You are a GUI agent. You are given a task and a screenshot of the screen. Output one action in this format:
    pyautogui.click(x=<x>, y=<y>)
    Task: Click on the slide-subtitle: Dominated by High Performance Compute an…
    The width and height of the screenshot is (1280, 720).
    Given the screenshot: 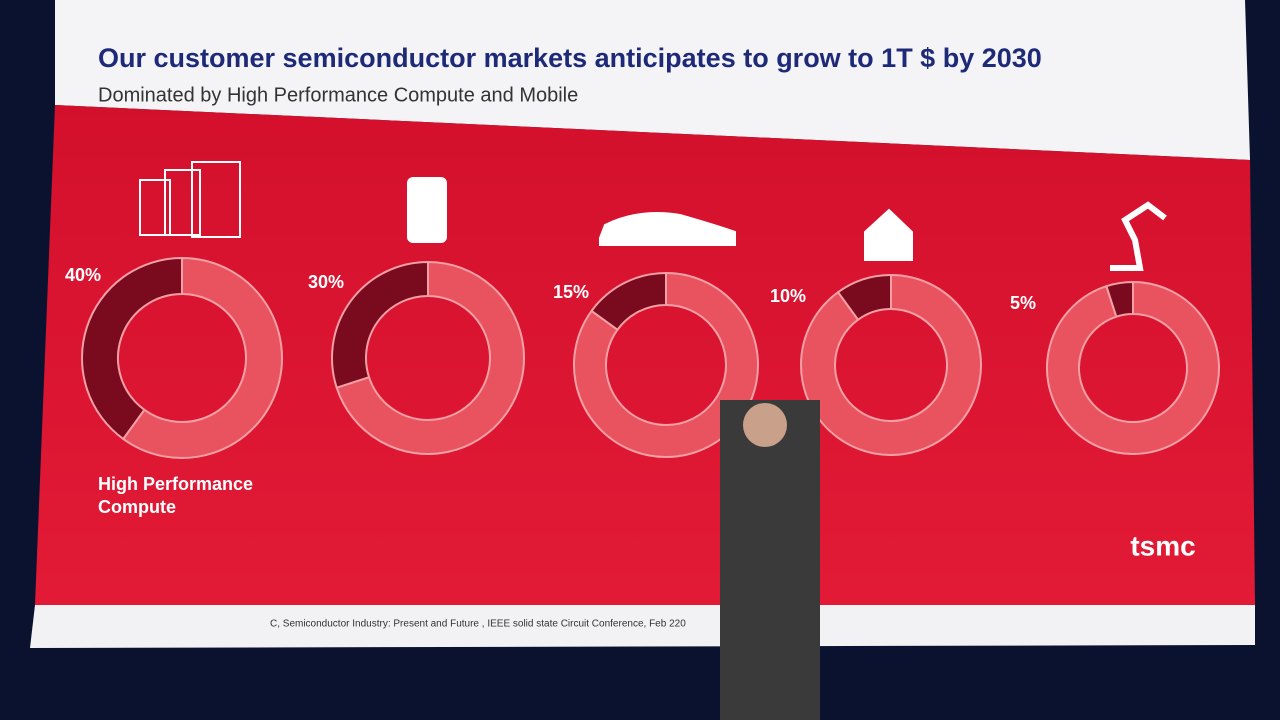 What is the action you would take?
    pyautogui.click(x=338, y=95)
    